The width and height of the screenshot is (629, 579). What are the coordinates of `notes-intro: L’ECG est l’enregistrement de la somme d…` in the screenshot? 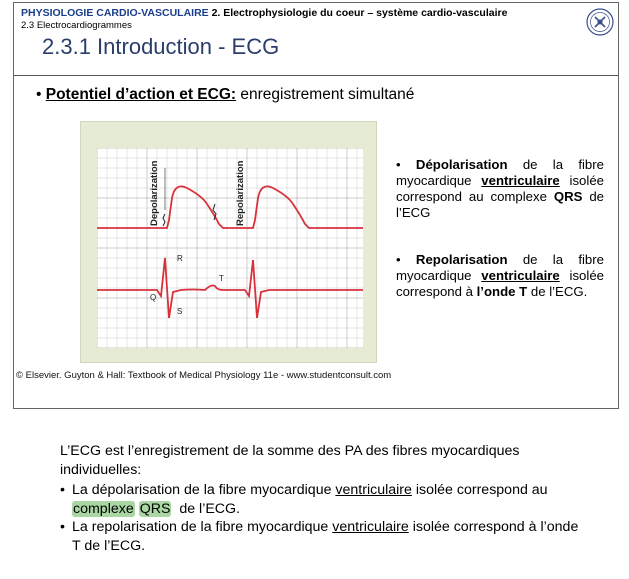 It's located at (290, 460).